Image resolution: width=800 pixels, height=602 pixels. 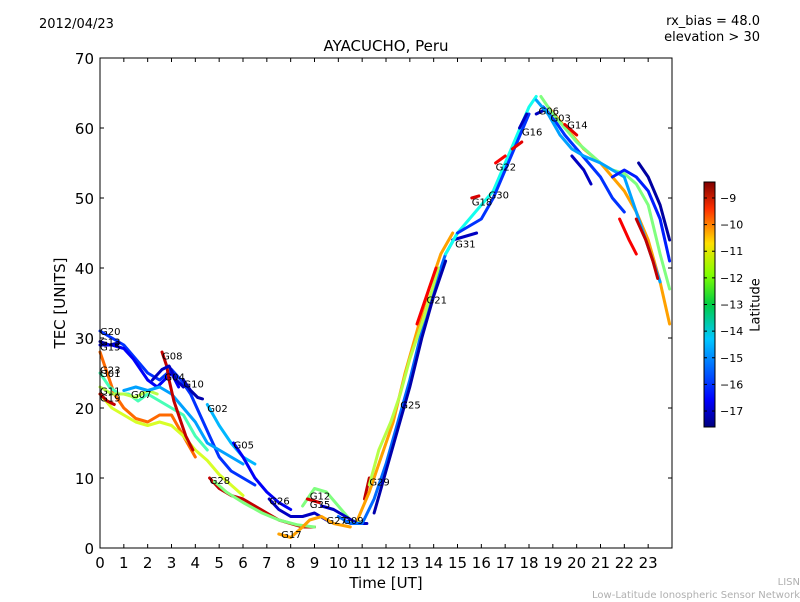 I want to click on series-line-g10, so click(x=192, y=389).